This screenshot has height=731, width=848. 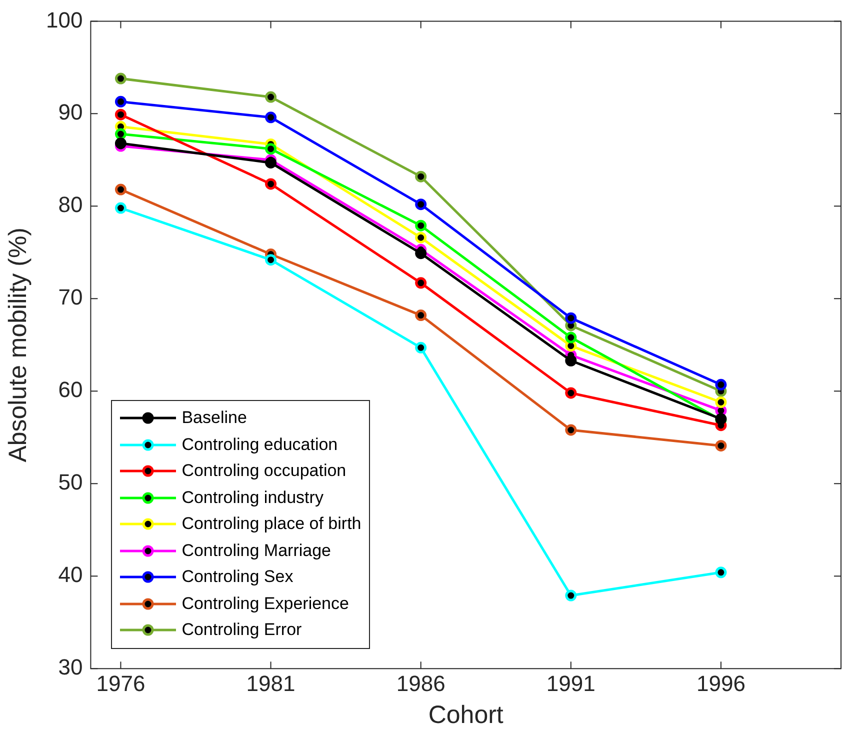 What do you see at coordinates (466, 714) in the screenshot?
I see `x-axis-title: Cohort` at bounding box center [466, 714].